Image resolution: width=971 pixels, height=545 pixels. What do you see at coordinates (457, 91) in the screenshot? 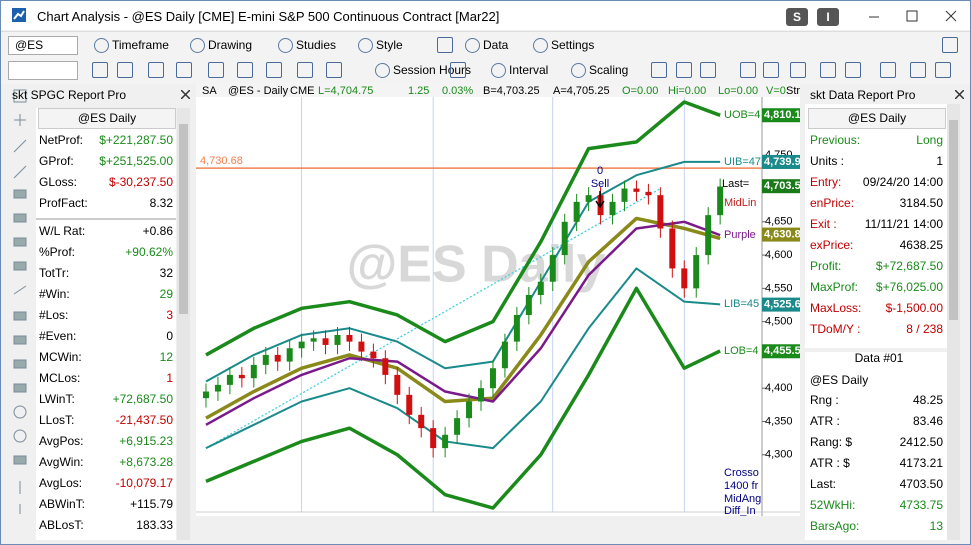
I see `status-item: 0.03%` at bounding box center [457, 91].